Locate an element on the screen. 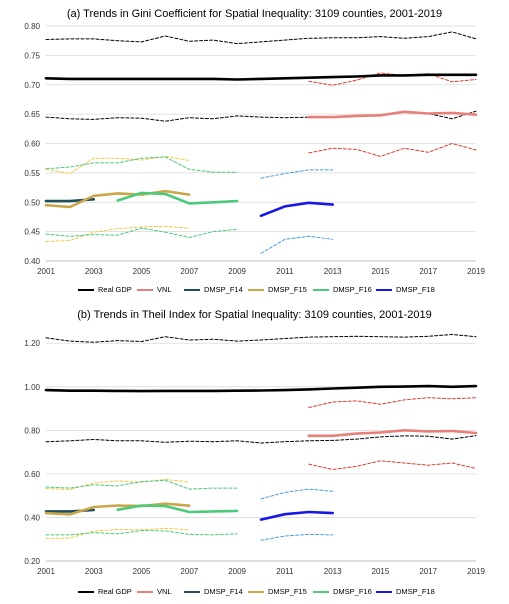 The width and height of the screenshot is (509, 604). series-line-vnl-upper-band is located at coordinates (392, 402).